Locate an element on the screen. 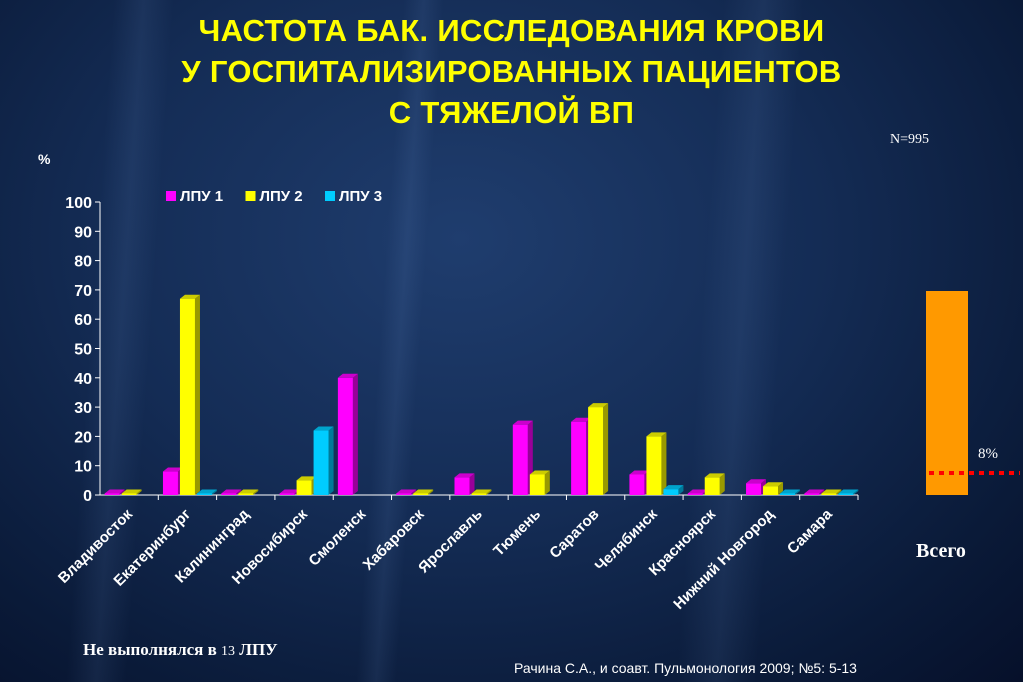  y-tick-label: 70 is located at coordinates (83, 291).